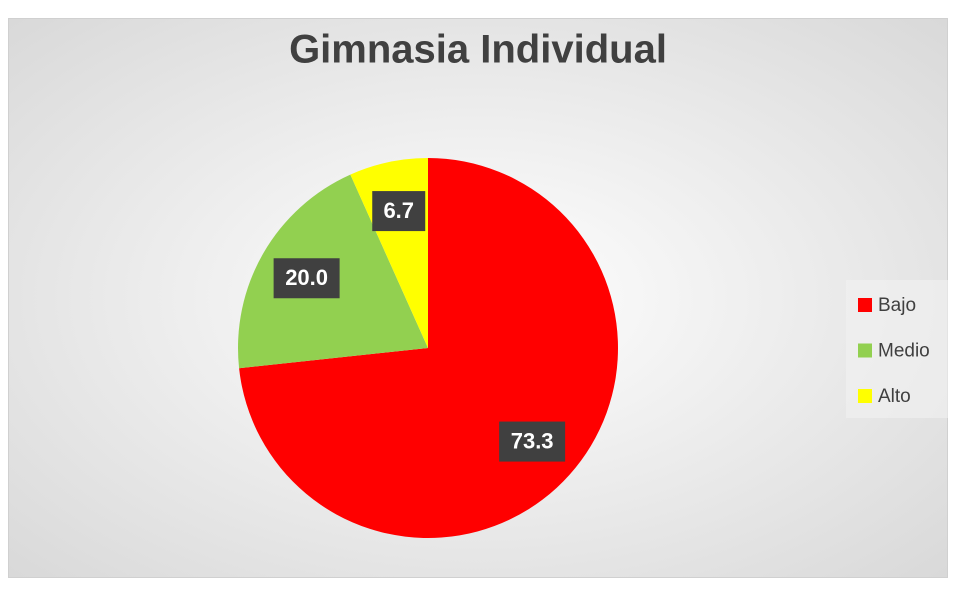 This screenshot has height=591, width=955. I want to click on legend-label: Alto, so click(894, 396).